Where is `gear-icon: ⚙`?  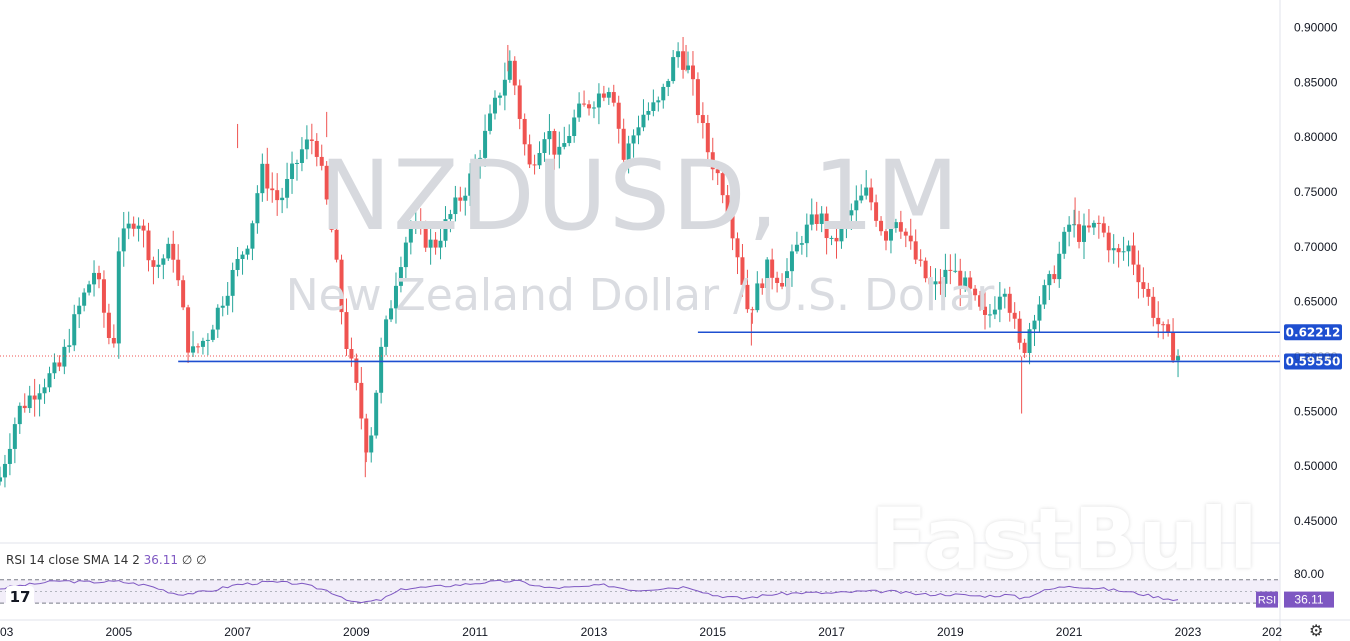 gear-icon: ⚙ is located at coordinates (1316, 631).